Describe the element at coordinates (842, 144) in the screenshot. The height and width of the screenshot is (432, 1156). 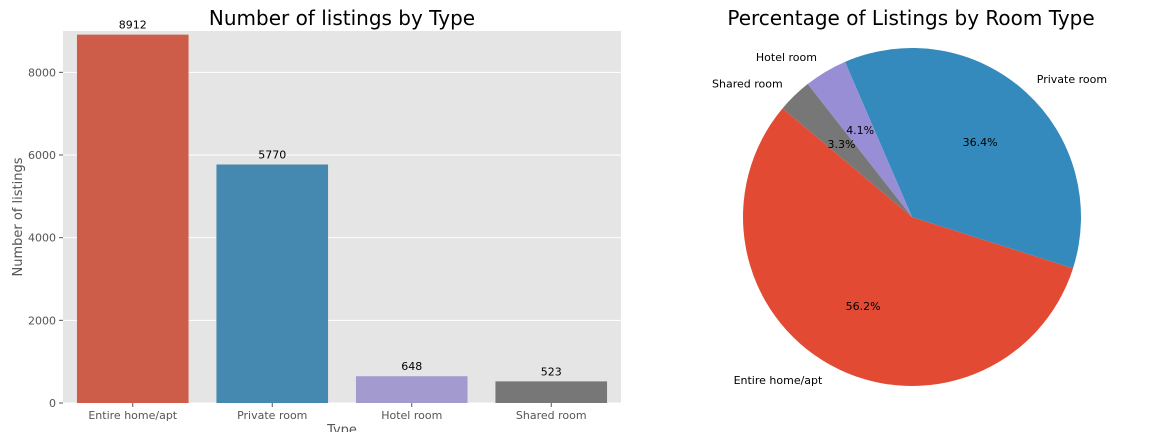
I see `pie-percent-label: 3.3%` at that location.